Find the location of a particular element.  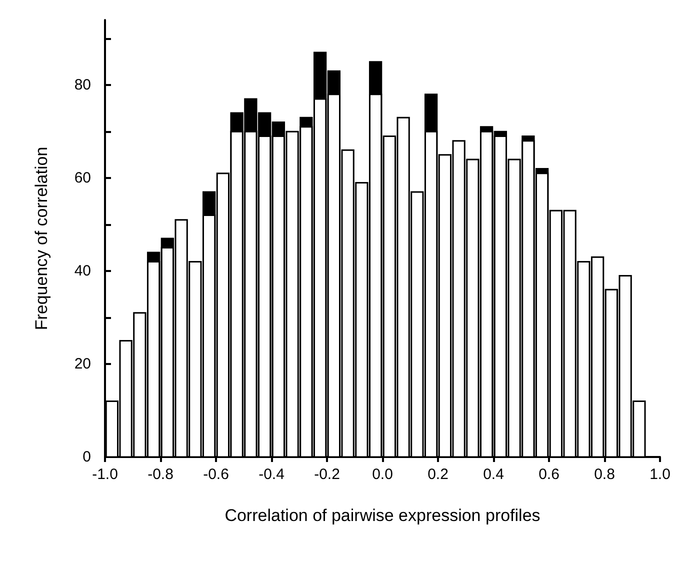

y-axis-title: Frequency of correlation is located at coordinates (41, 238).